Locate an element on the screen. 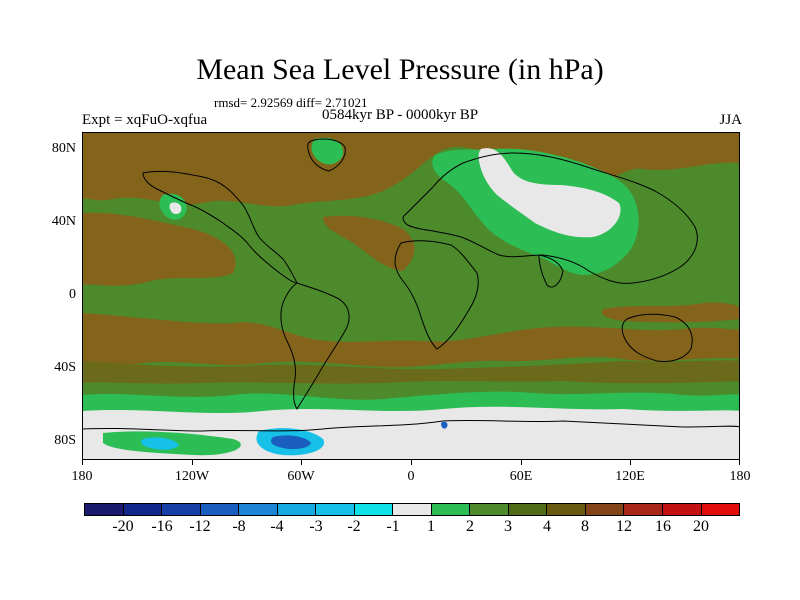  field-pacific-brown is located at coordinates (159, 249).